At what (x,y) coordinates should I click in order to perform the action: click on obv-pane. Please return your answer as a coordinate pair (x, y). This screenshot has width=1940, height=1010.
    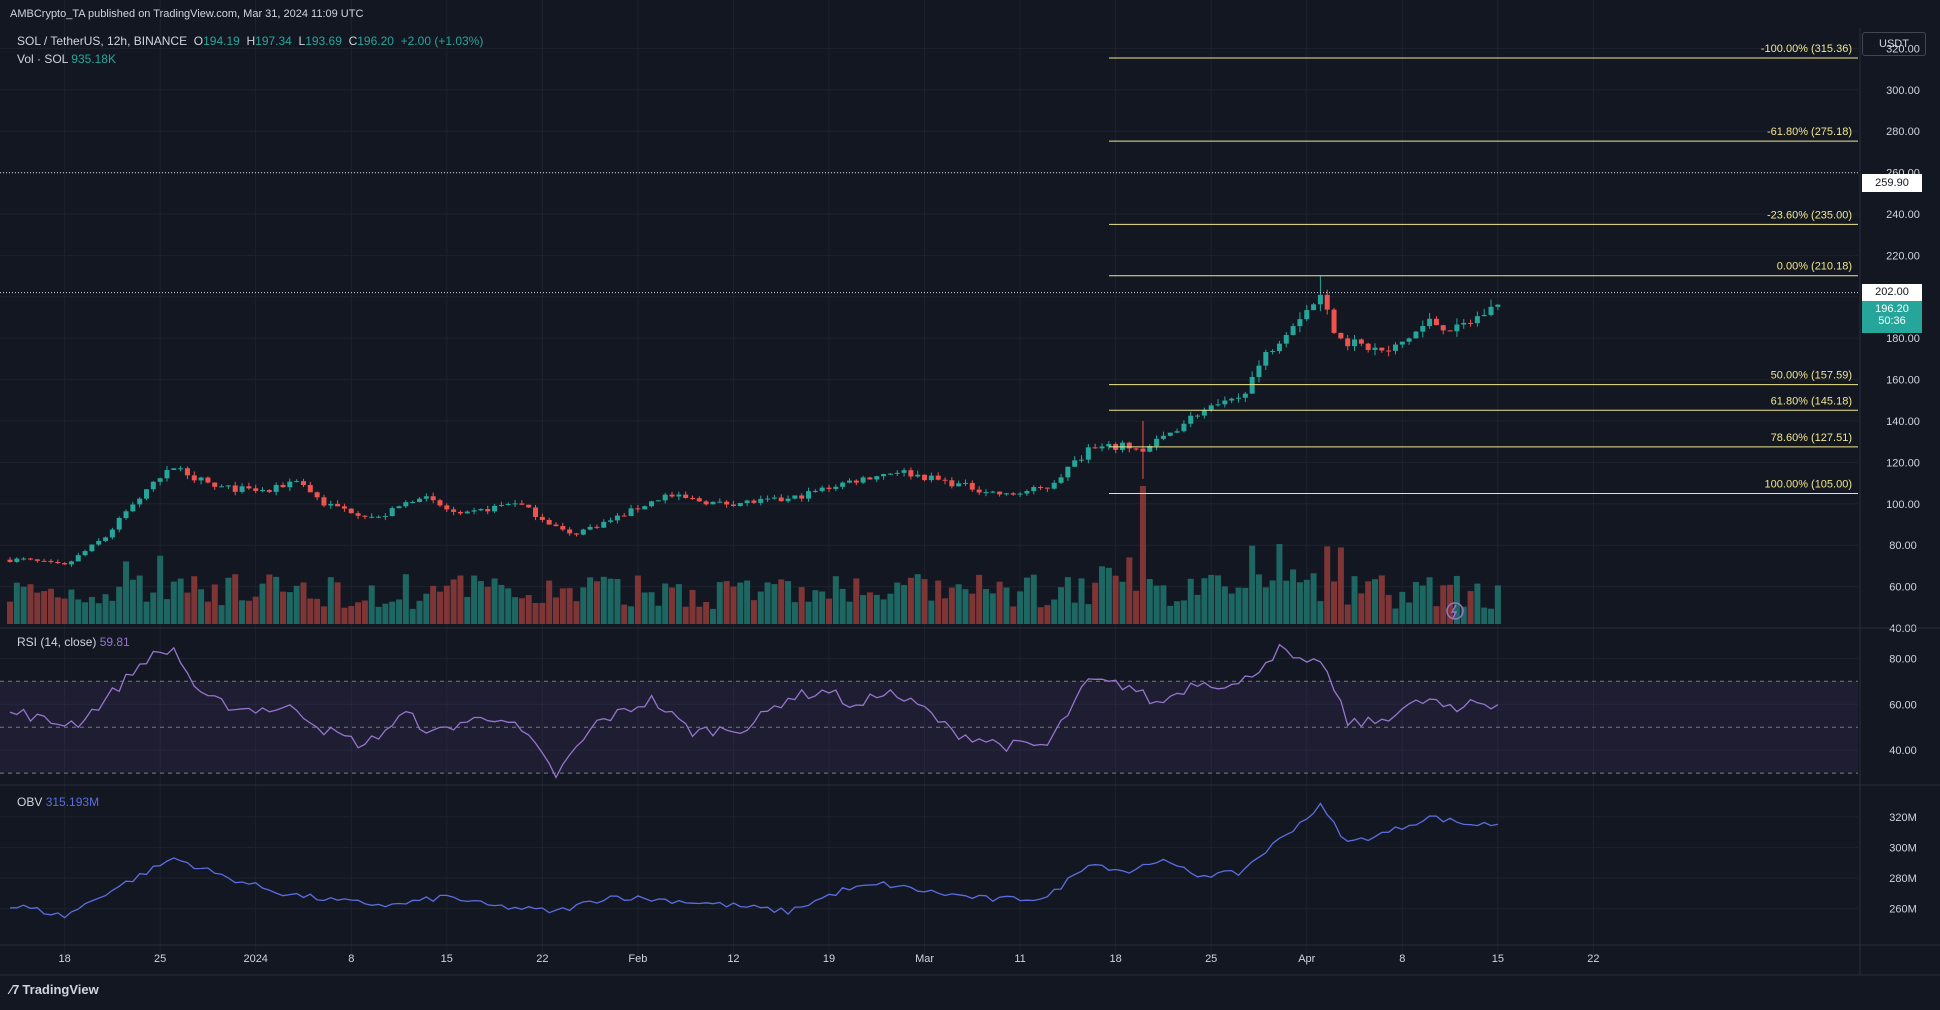
    Looking at the image, I should click on (754, 860).